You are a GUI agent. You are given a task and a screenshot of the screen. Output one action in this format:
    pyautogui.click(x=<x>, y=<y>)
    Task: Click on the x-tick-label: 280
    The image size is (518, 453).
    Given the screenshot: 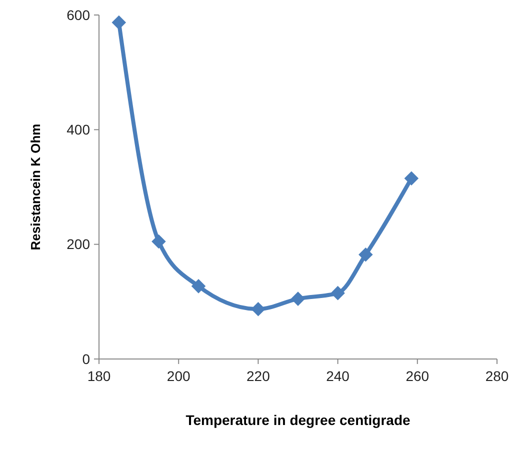 What is the action you would take?
    pyautogui.click(x=497, y=376)
    